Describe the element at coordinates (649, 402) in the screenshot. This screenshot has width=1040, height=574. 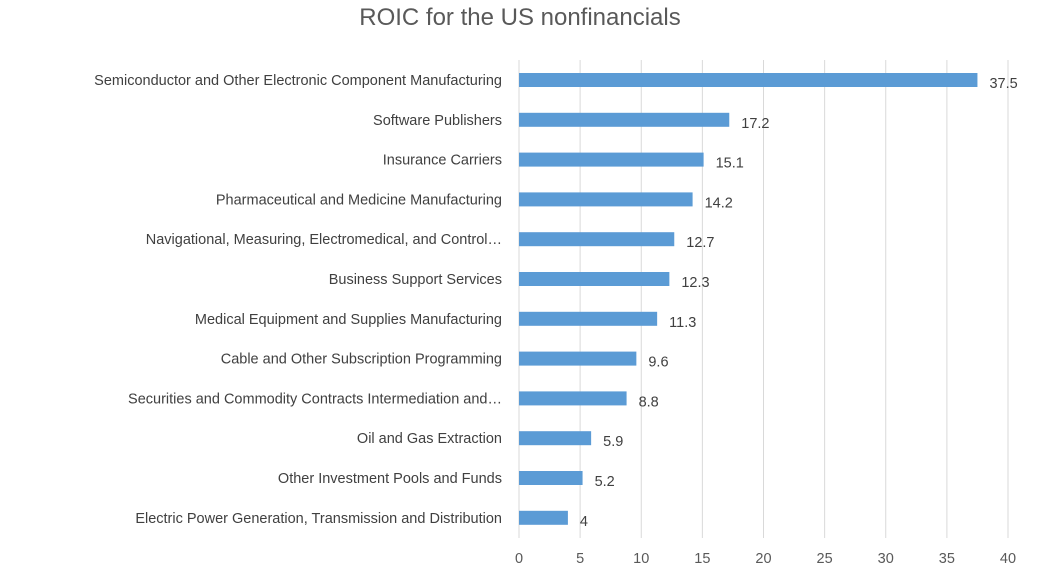
I see `data-label: 8.8` at that location.